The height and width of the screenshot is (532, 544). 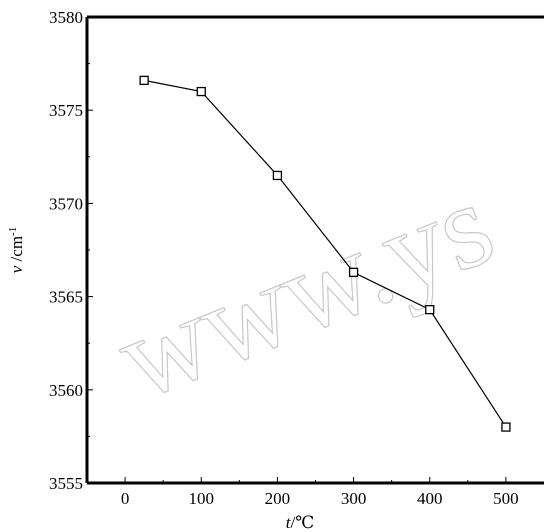 I want to click on y-tick-label: 3580, so click(x=66, y=17).